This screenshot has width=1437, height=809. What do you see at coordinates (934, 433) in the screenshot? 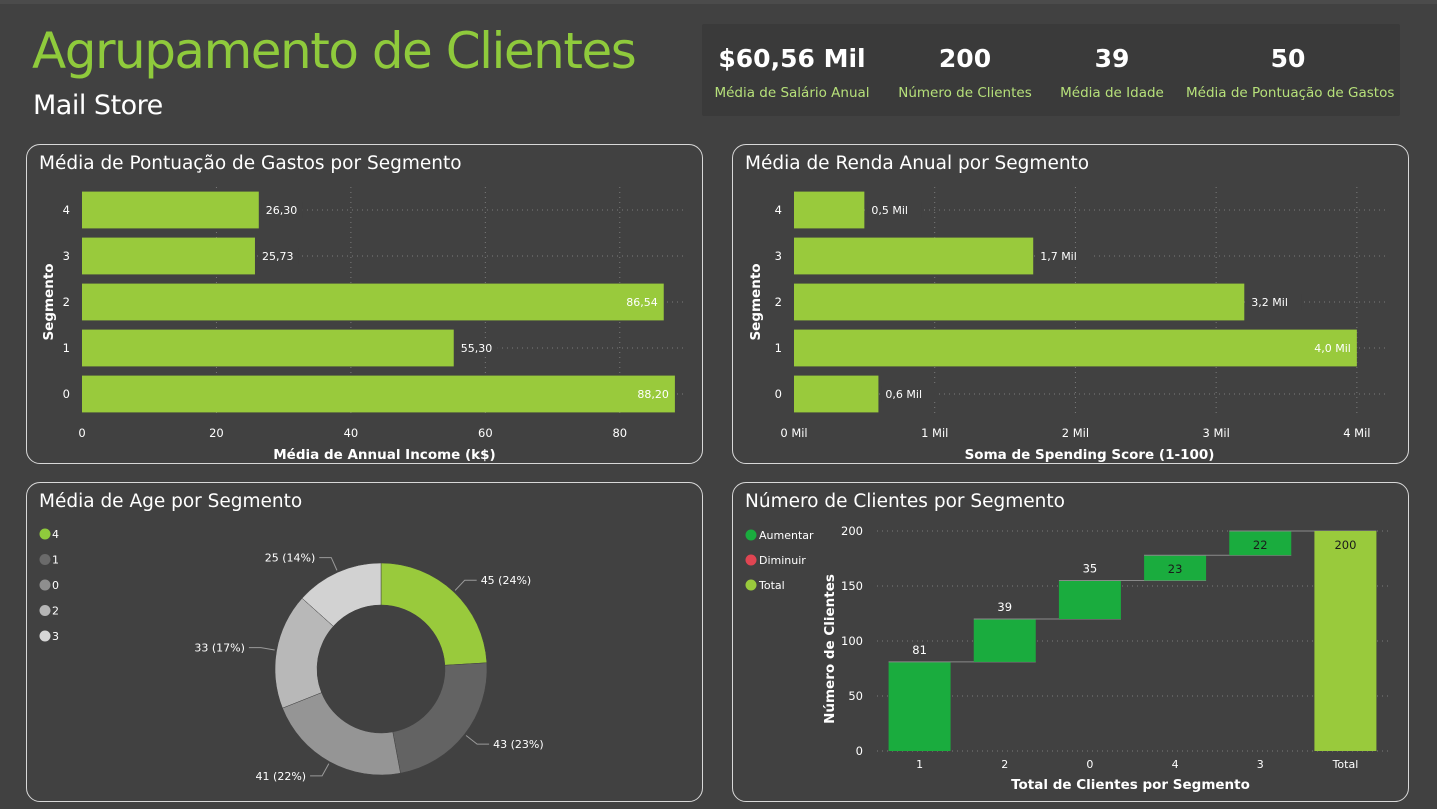
I see `x-tick-label: 1 Mil` at bounding box center [934, 433].